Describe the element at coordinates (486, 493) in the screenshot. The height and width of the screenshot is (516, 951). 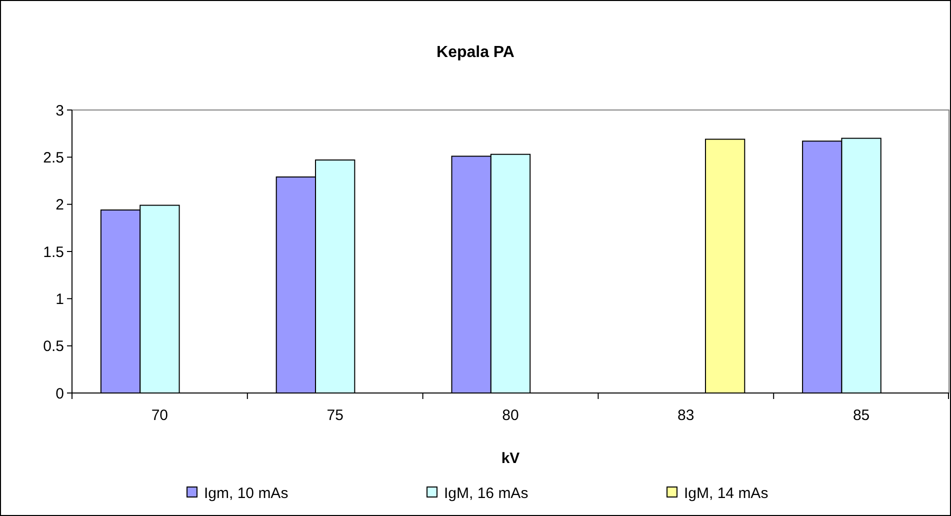
I see `legend-label: IgM, 16 mAs` at that location.